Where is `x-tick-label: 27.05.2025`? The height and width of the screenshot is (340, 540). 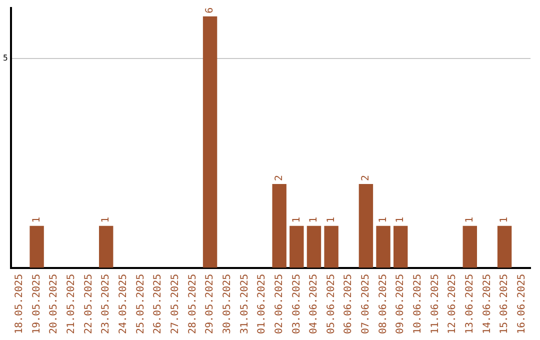 x-tick-label: 27.05.2025 is located at coordinates (175, 304).